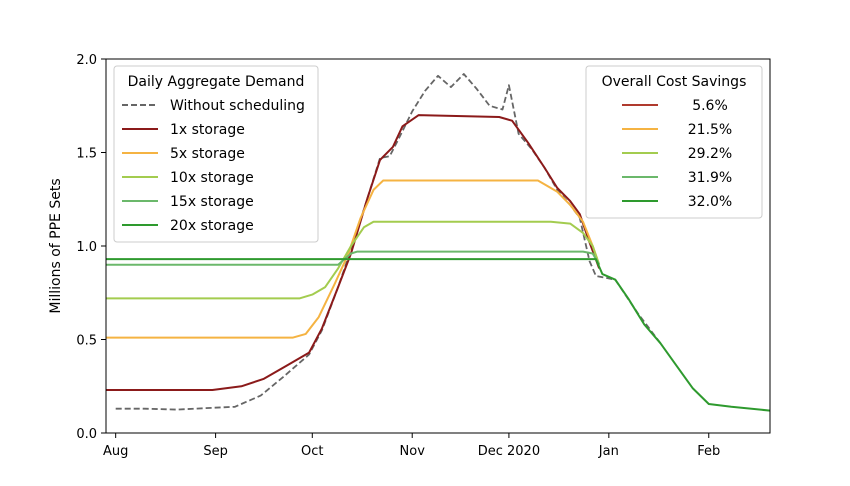 This screenshot has height=486, width=850. Describe the element at coordinates (212, 202) in the screenshot. I see `legend-entry-label: 15x storage` at that location.